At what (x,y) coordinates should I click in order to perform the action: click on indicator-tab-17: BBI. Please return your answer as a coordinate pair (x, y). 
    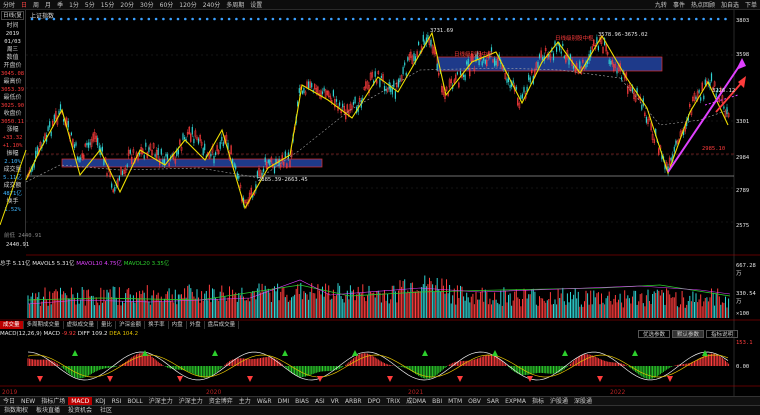
    Looking at the image, I should click on (437, 401).